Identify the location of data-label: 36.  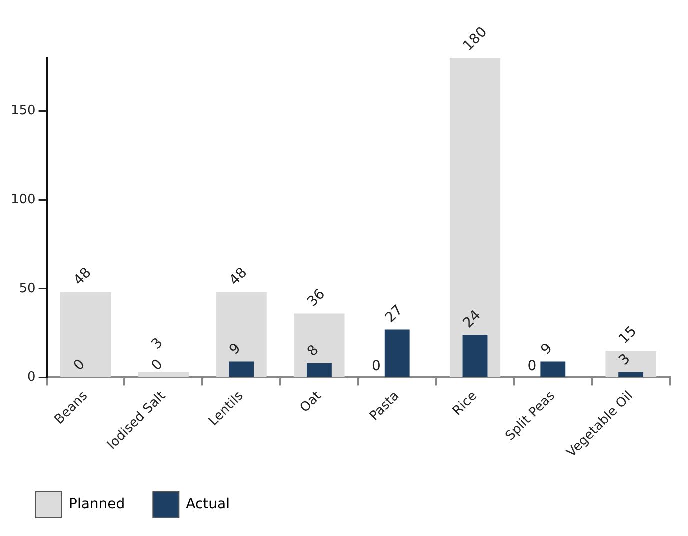
(316, 298).